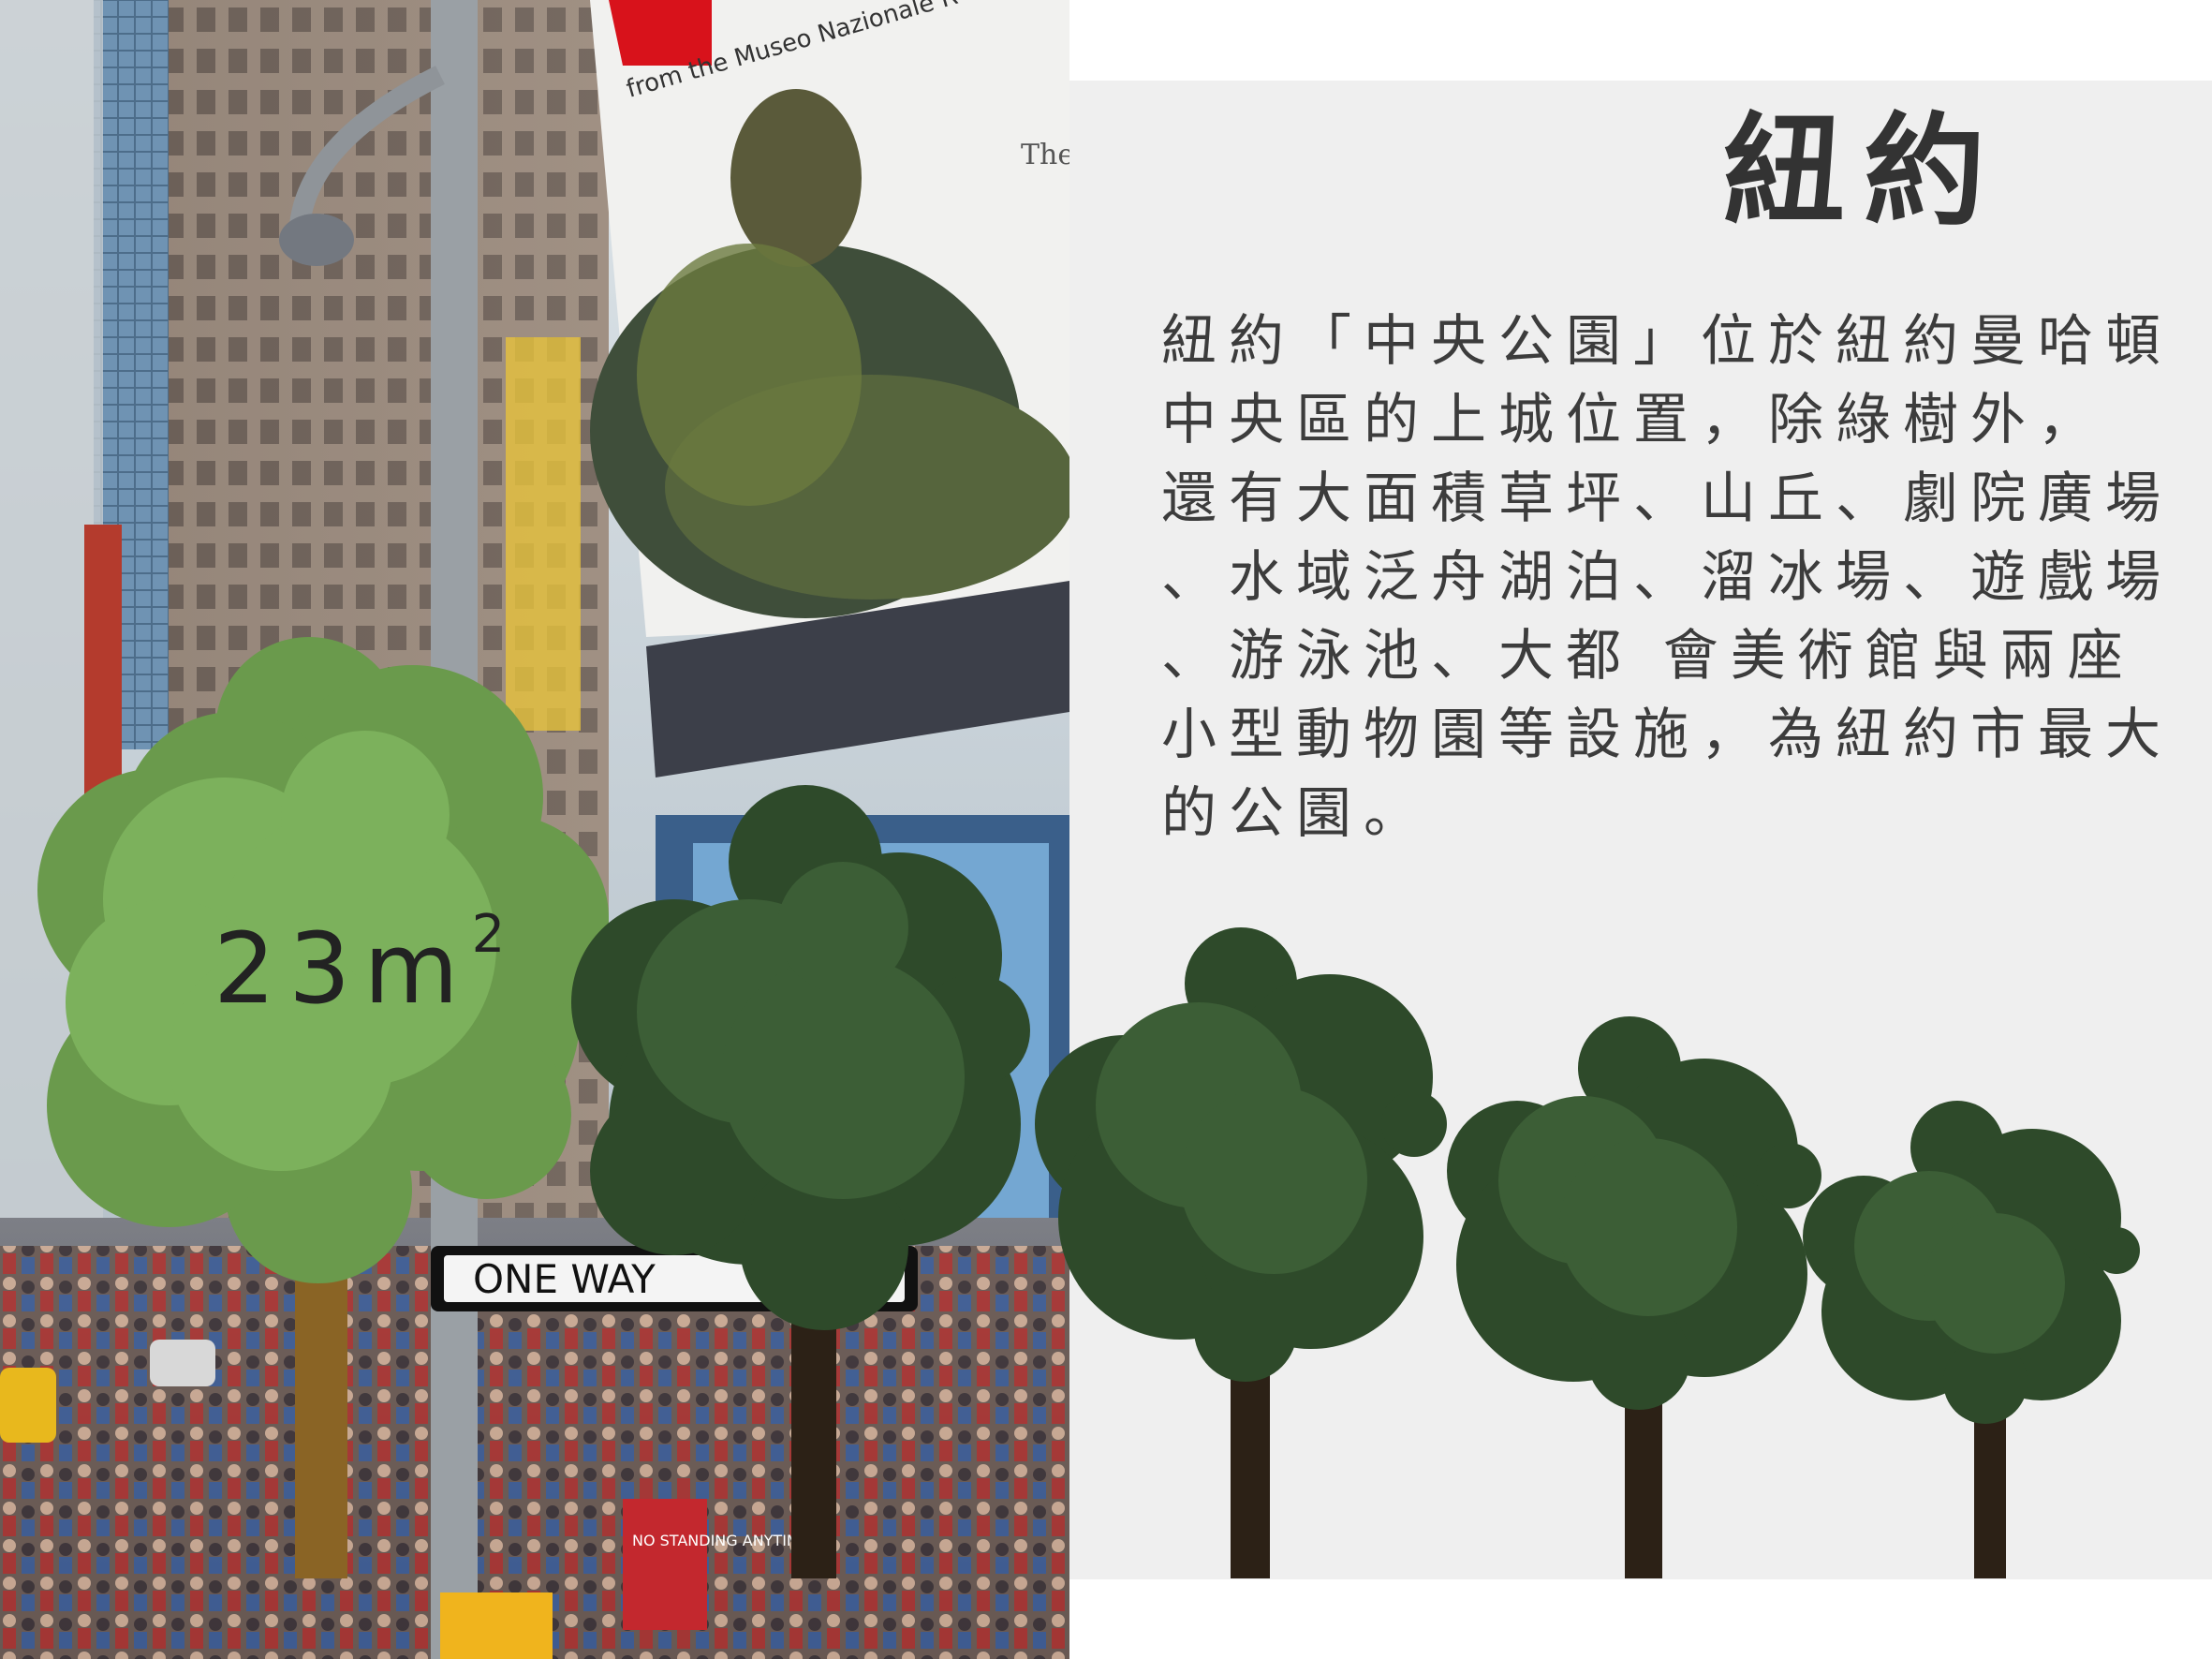 The width and height of the screenshot is (2212, 1659). I want to click on description-line: 、游泳池、大都 會美術館與兩座, so click(1648, 655).